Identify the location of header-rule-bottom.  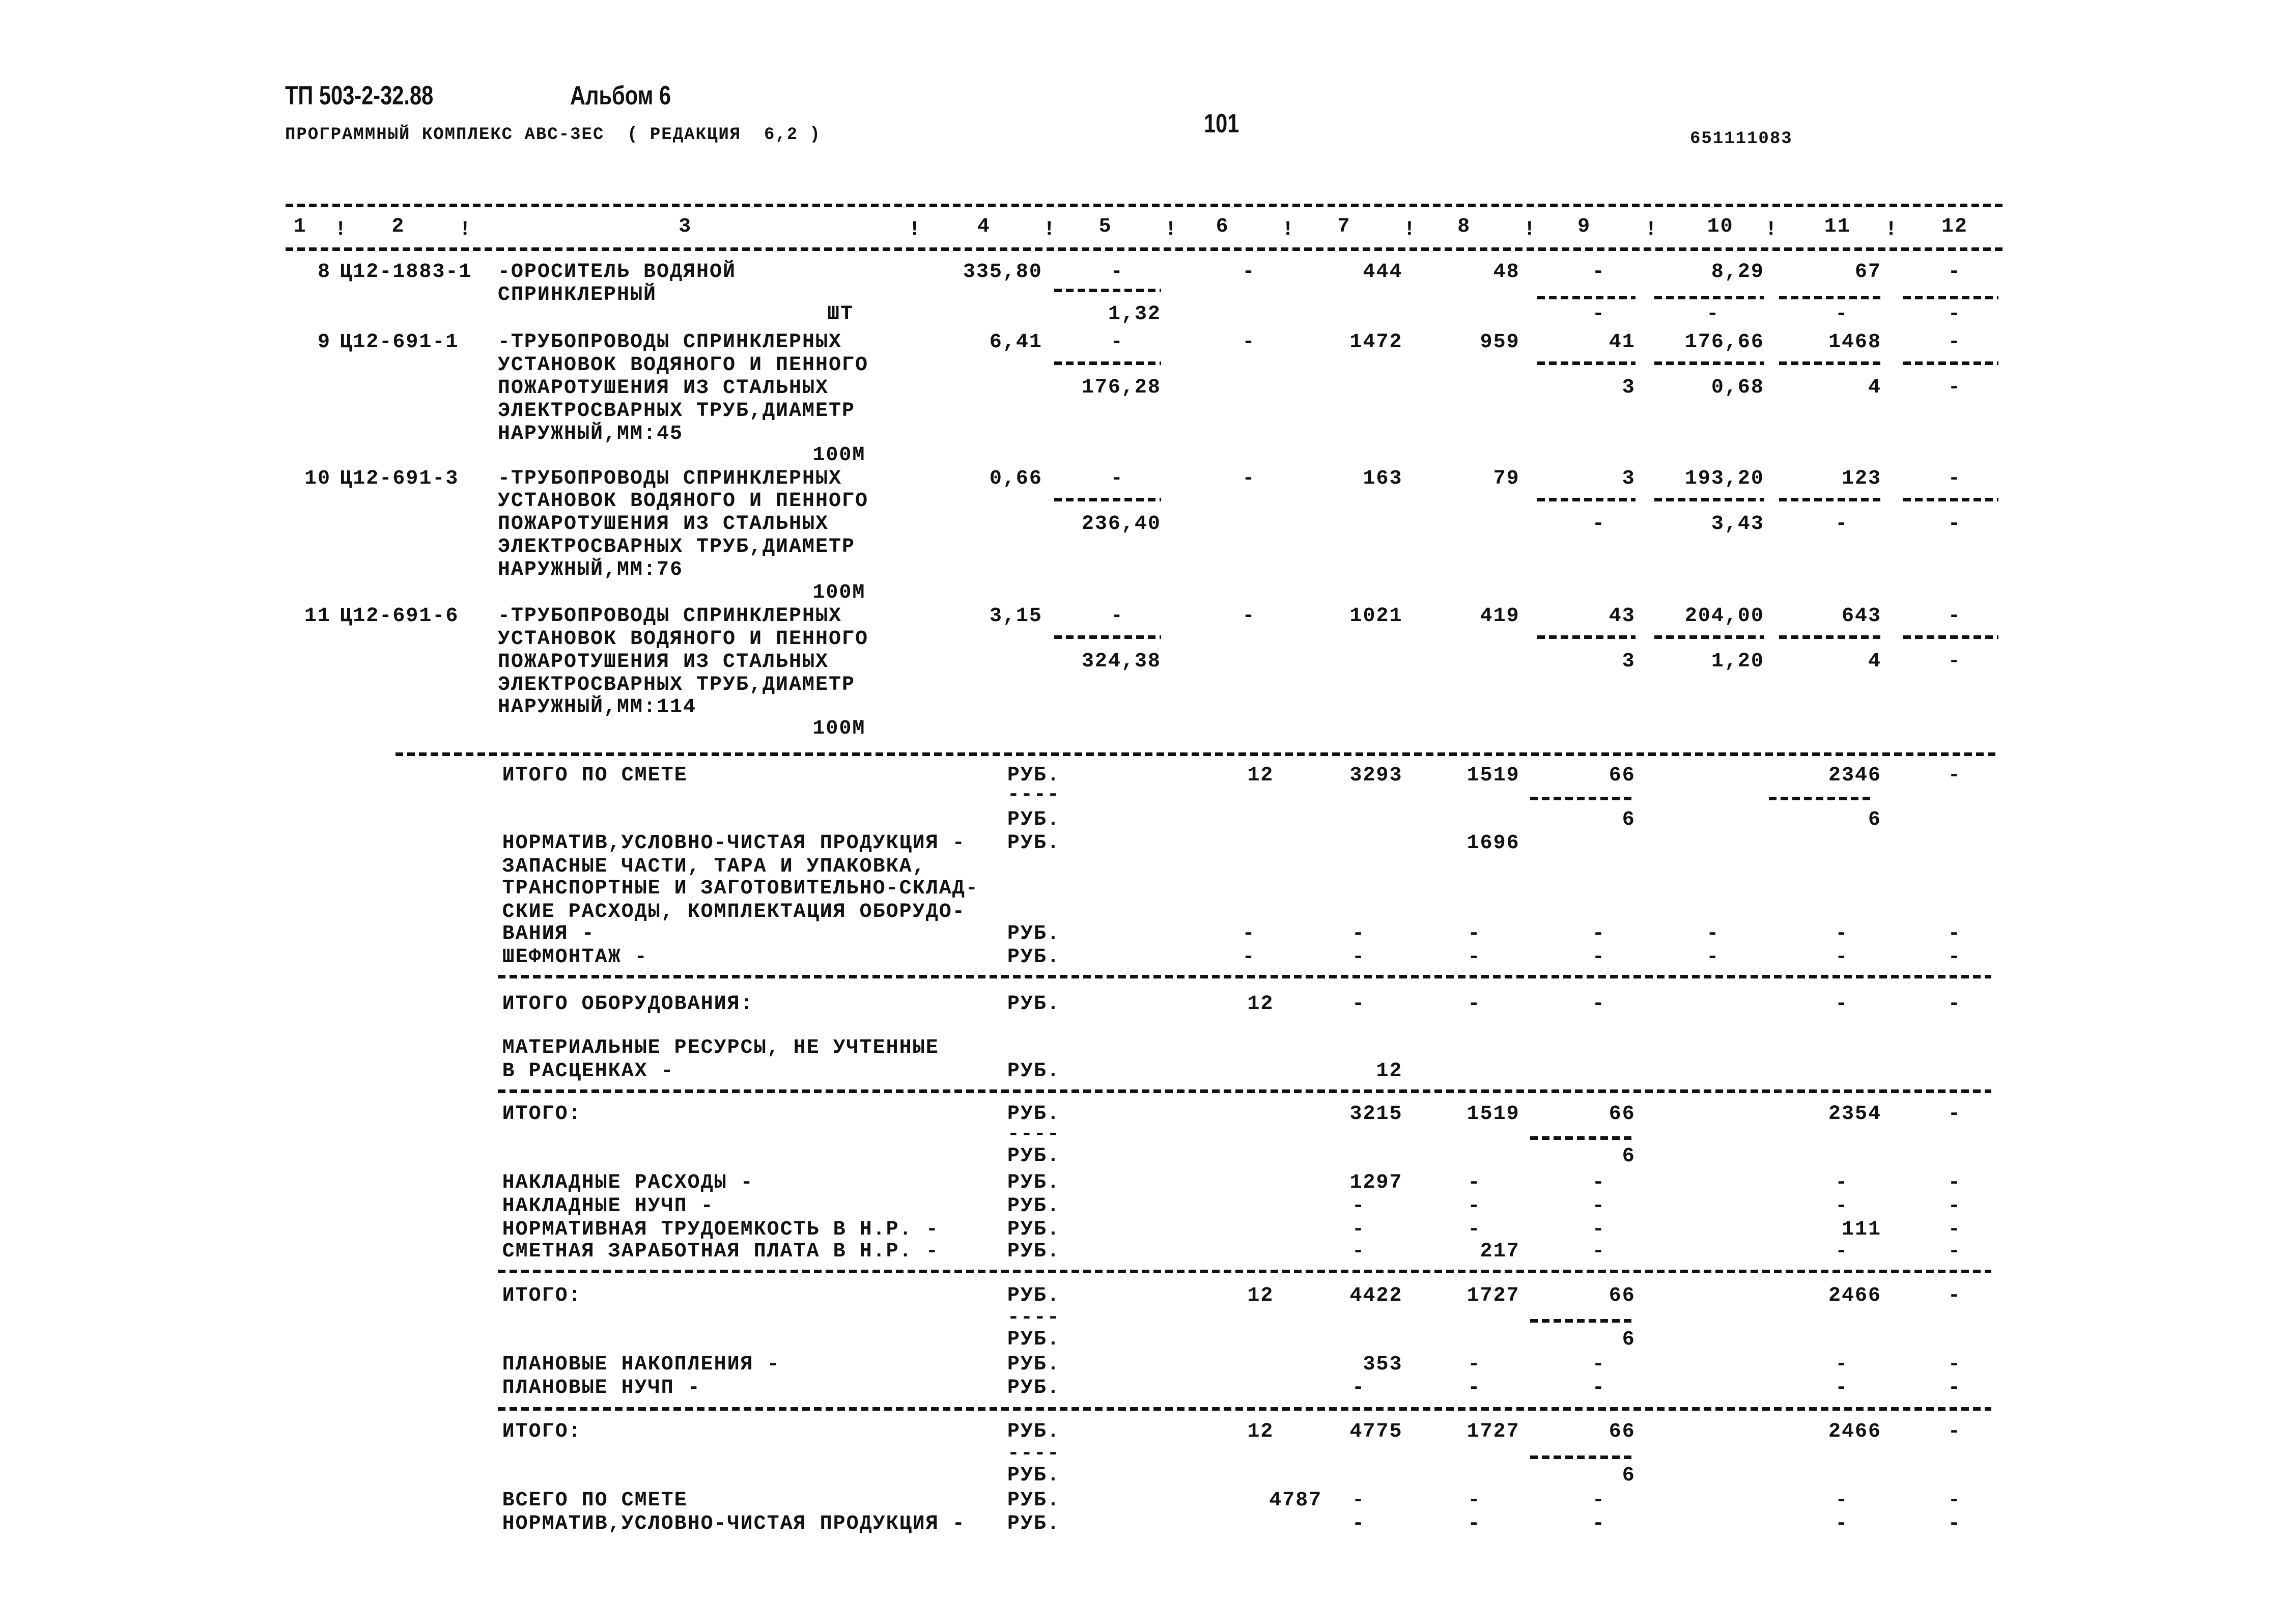
(1145, 249).